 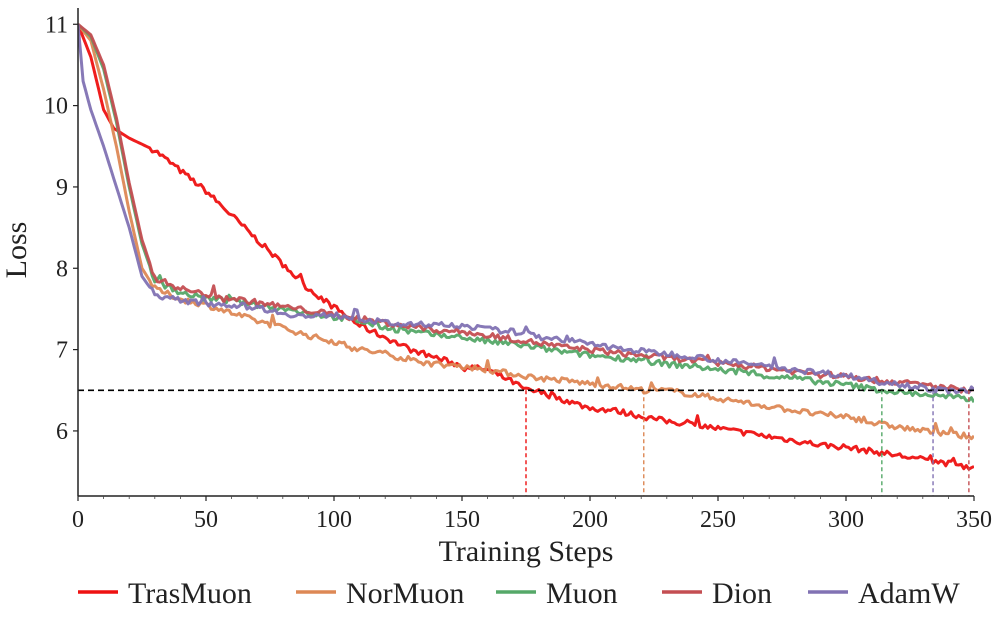 I want to click on x-tick-label: 300, so click(x=846, y=520).